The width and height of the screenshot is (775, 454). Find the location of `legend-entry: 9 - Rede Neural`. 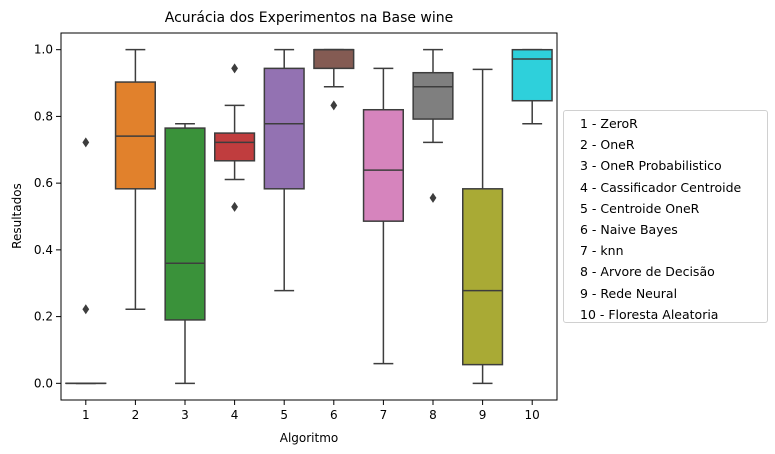

legend-entry: 9 - Rede Neural is located at coordinates (629, 293).